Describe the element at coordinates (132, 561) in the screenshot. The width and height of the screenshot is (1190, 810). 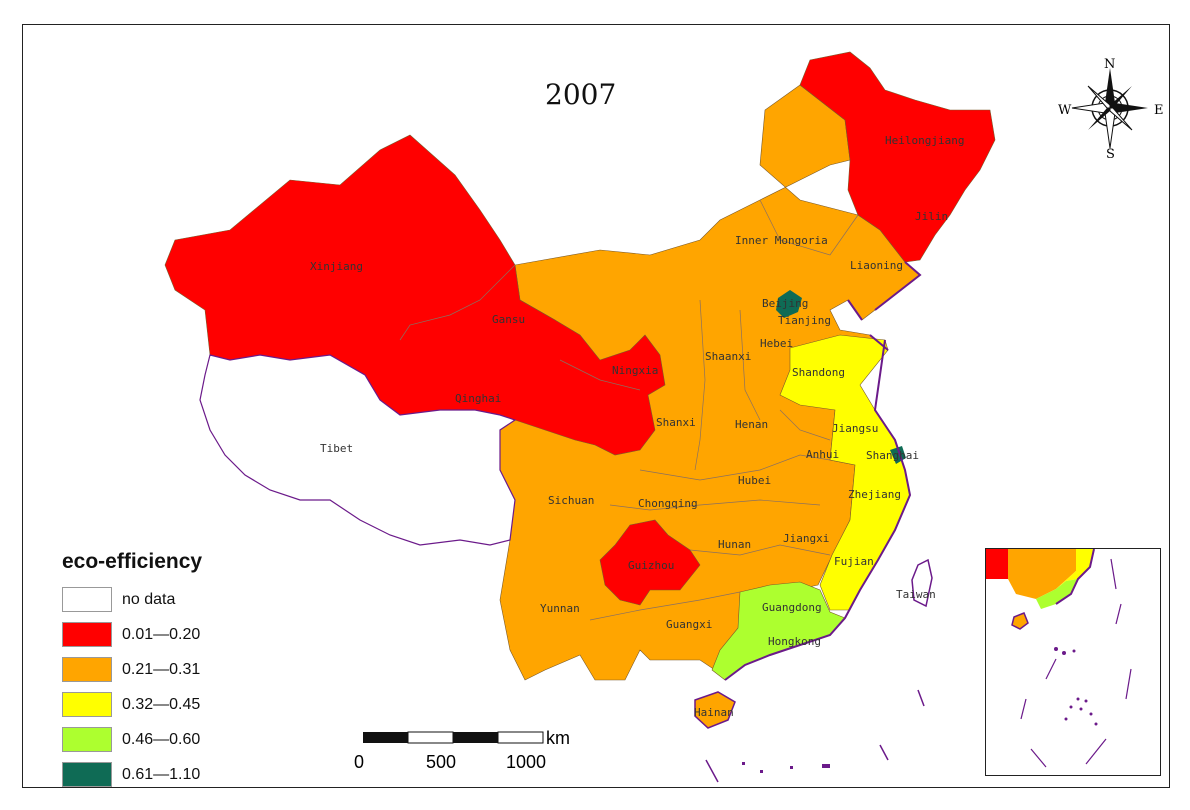
I see `legend-title: eco-efficiency` at that location.